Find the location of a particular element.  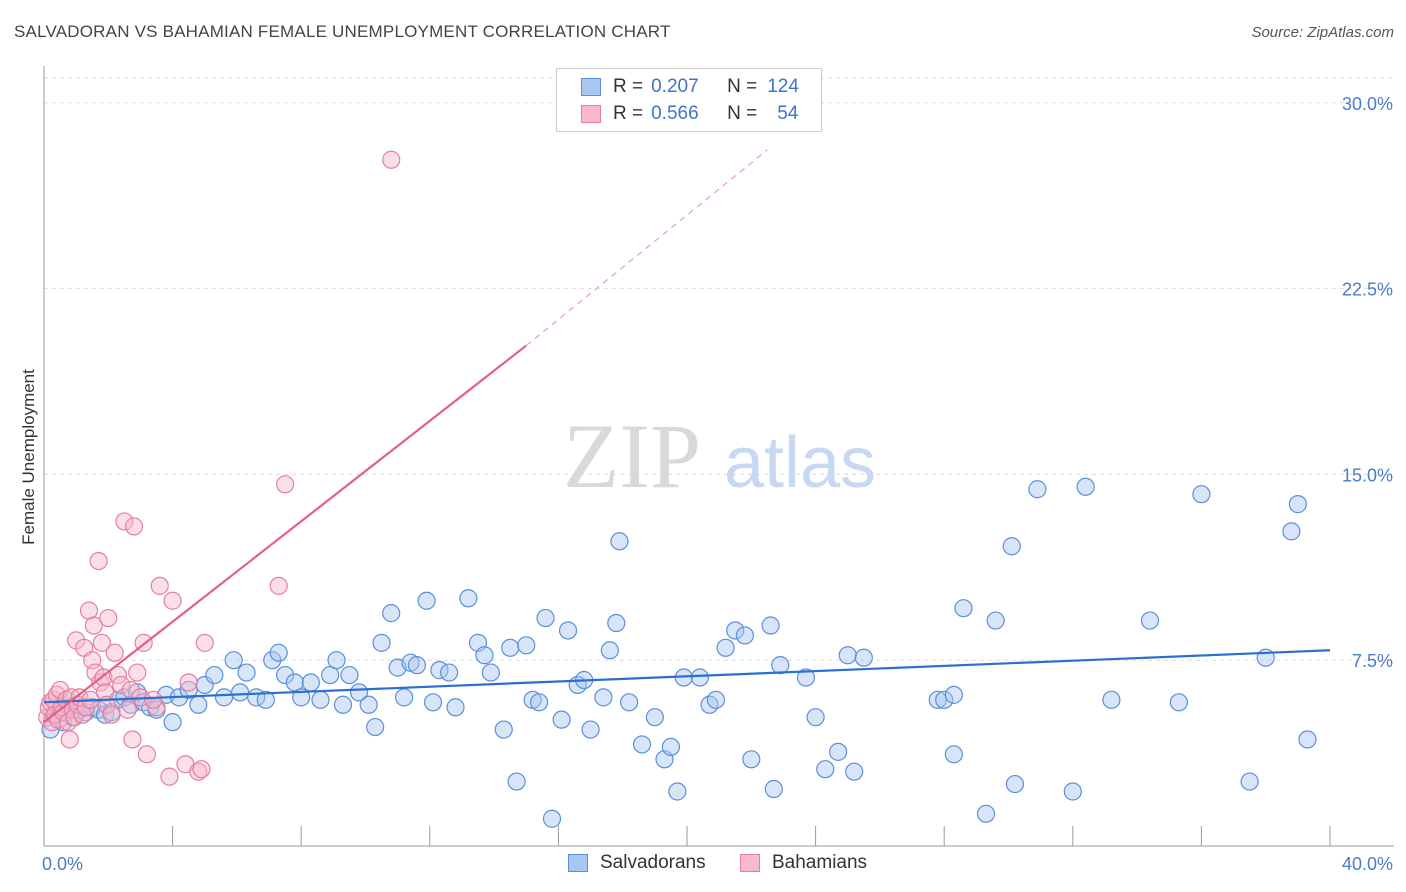

bahamians-trendline-extension is located at coordinates (646, 248).